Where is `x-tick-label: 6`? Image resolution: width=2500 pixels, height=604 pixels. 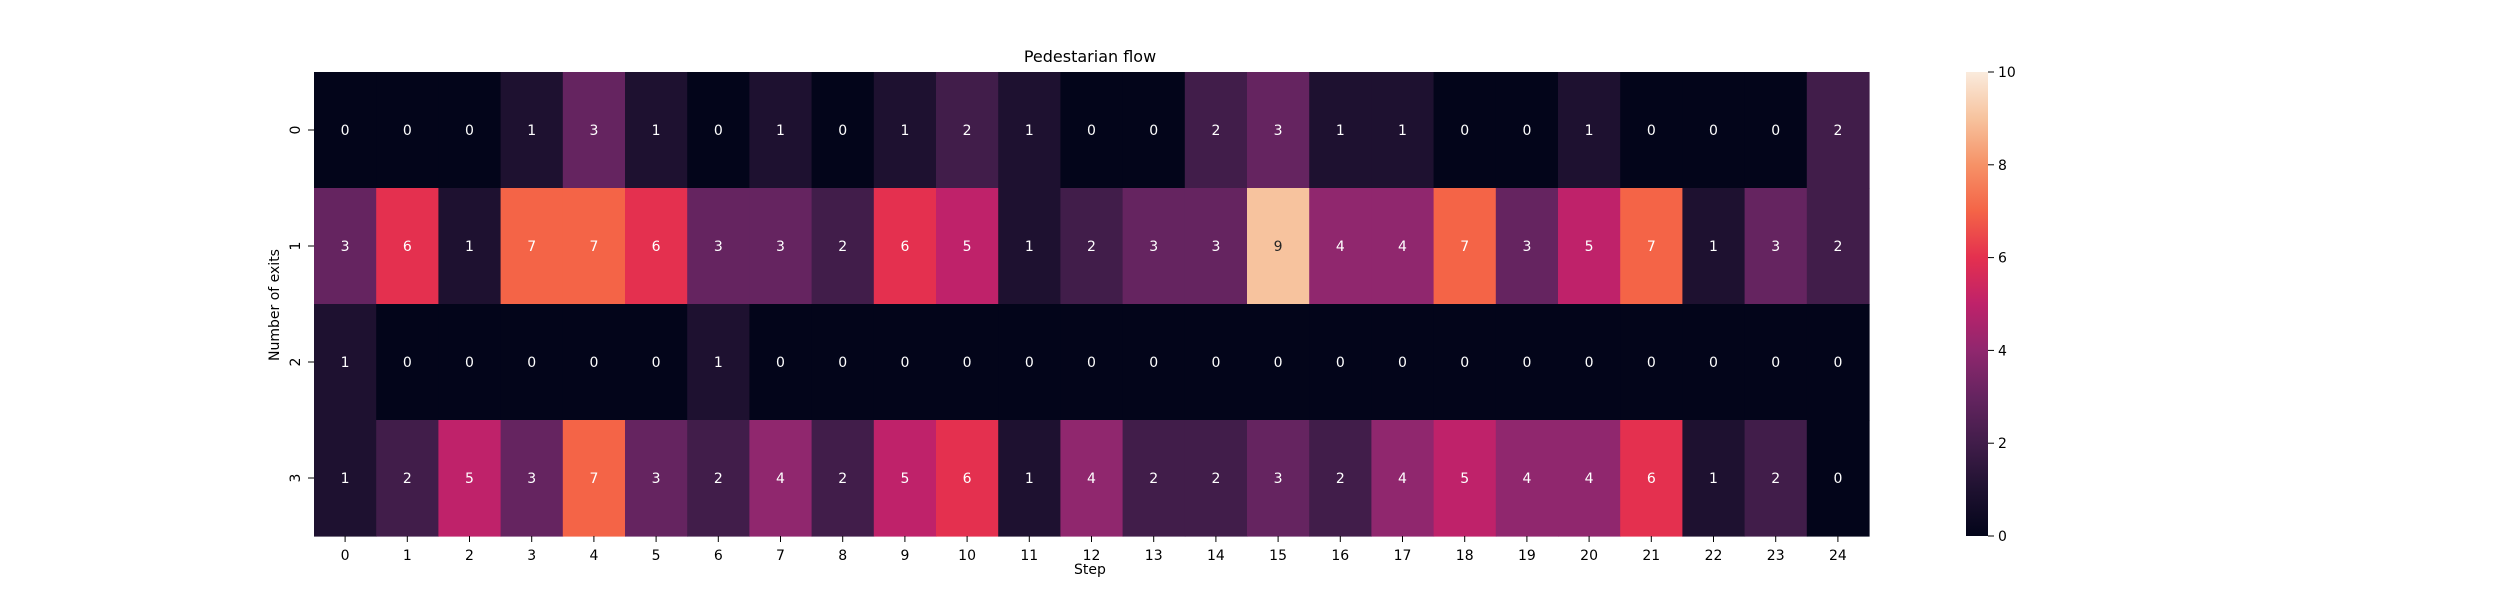 x-tick-label: 6 is located at coordinates (718, 556).